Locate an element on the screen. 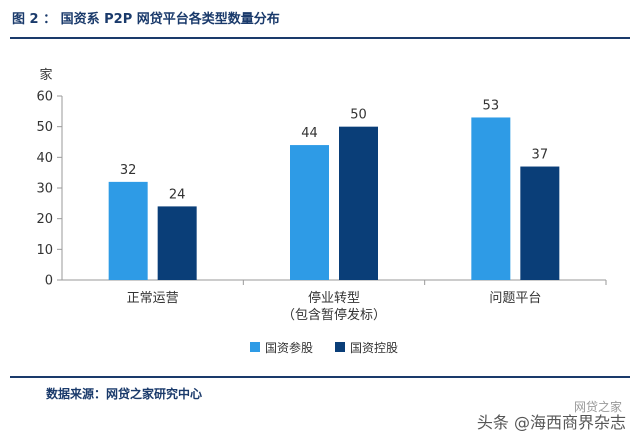  bar-data-label: 32 is located at coordinates (128, 170).